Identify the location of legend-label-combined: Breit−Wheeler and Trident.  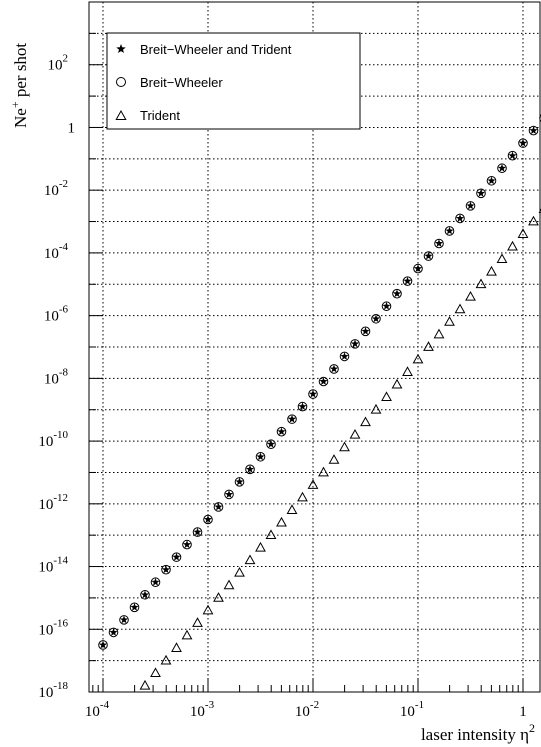
(216, 49).